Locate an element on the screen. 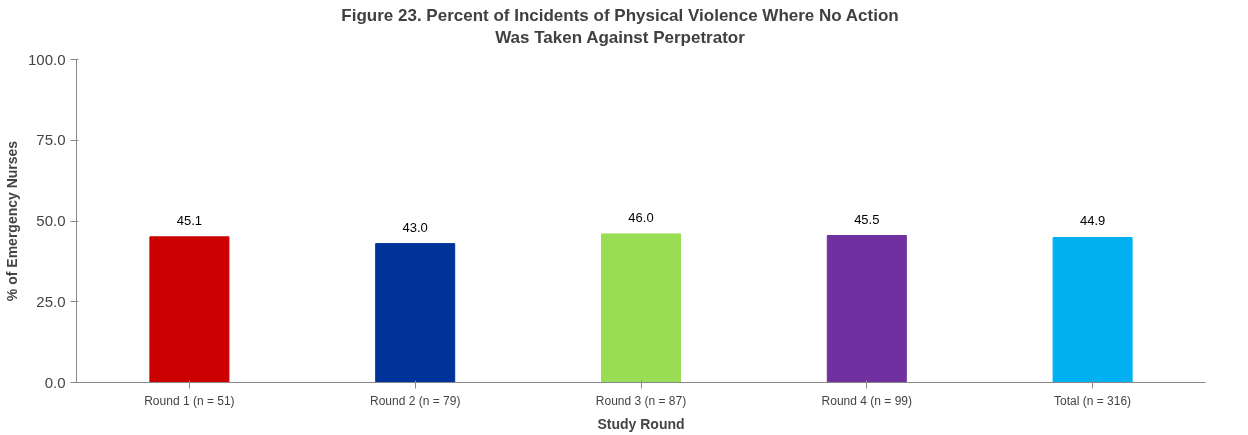 The image size is (1248, 435). x-tick-label: Round 3 (n = 87) is located at coordinates (641, 400).